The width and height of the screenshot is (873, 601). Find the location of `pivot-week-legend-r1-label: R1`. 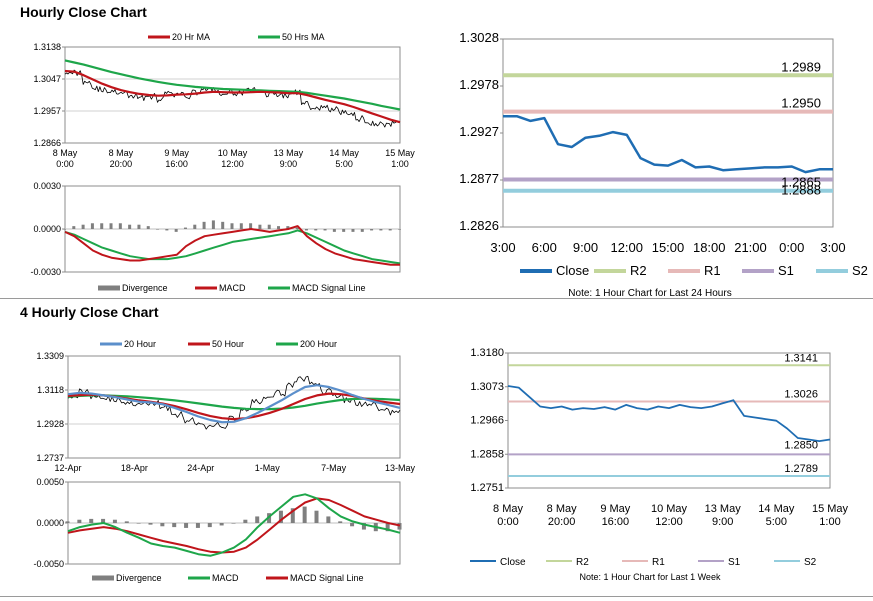

pivot-week-legend-r1-label: R1 is located at coordinates (658, 562).